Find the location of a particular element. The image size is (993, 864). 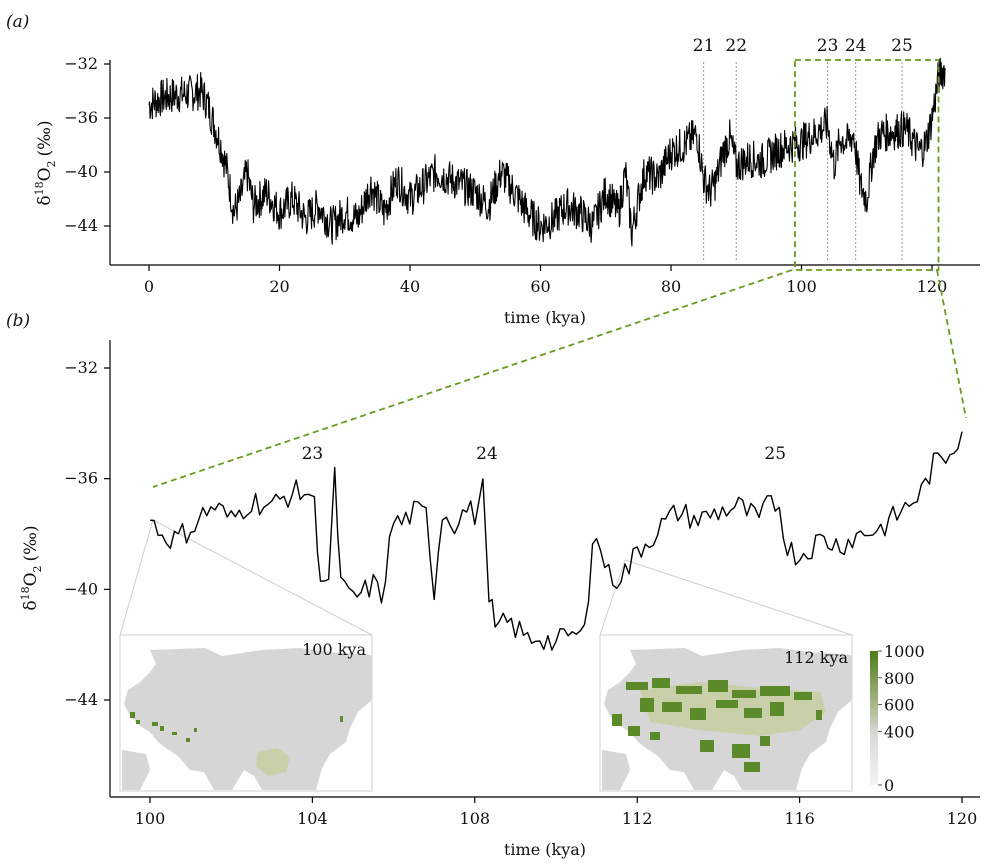

panel-b-xtick-label: 116 is located at coordinates (799, 818).